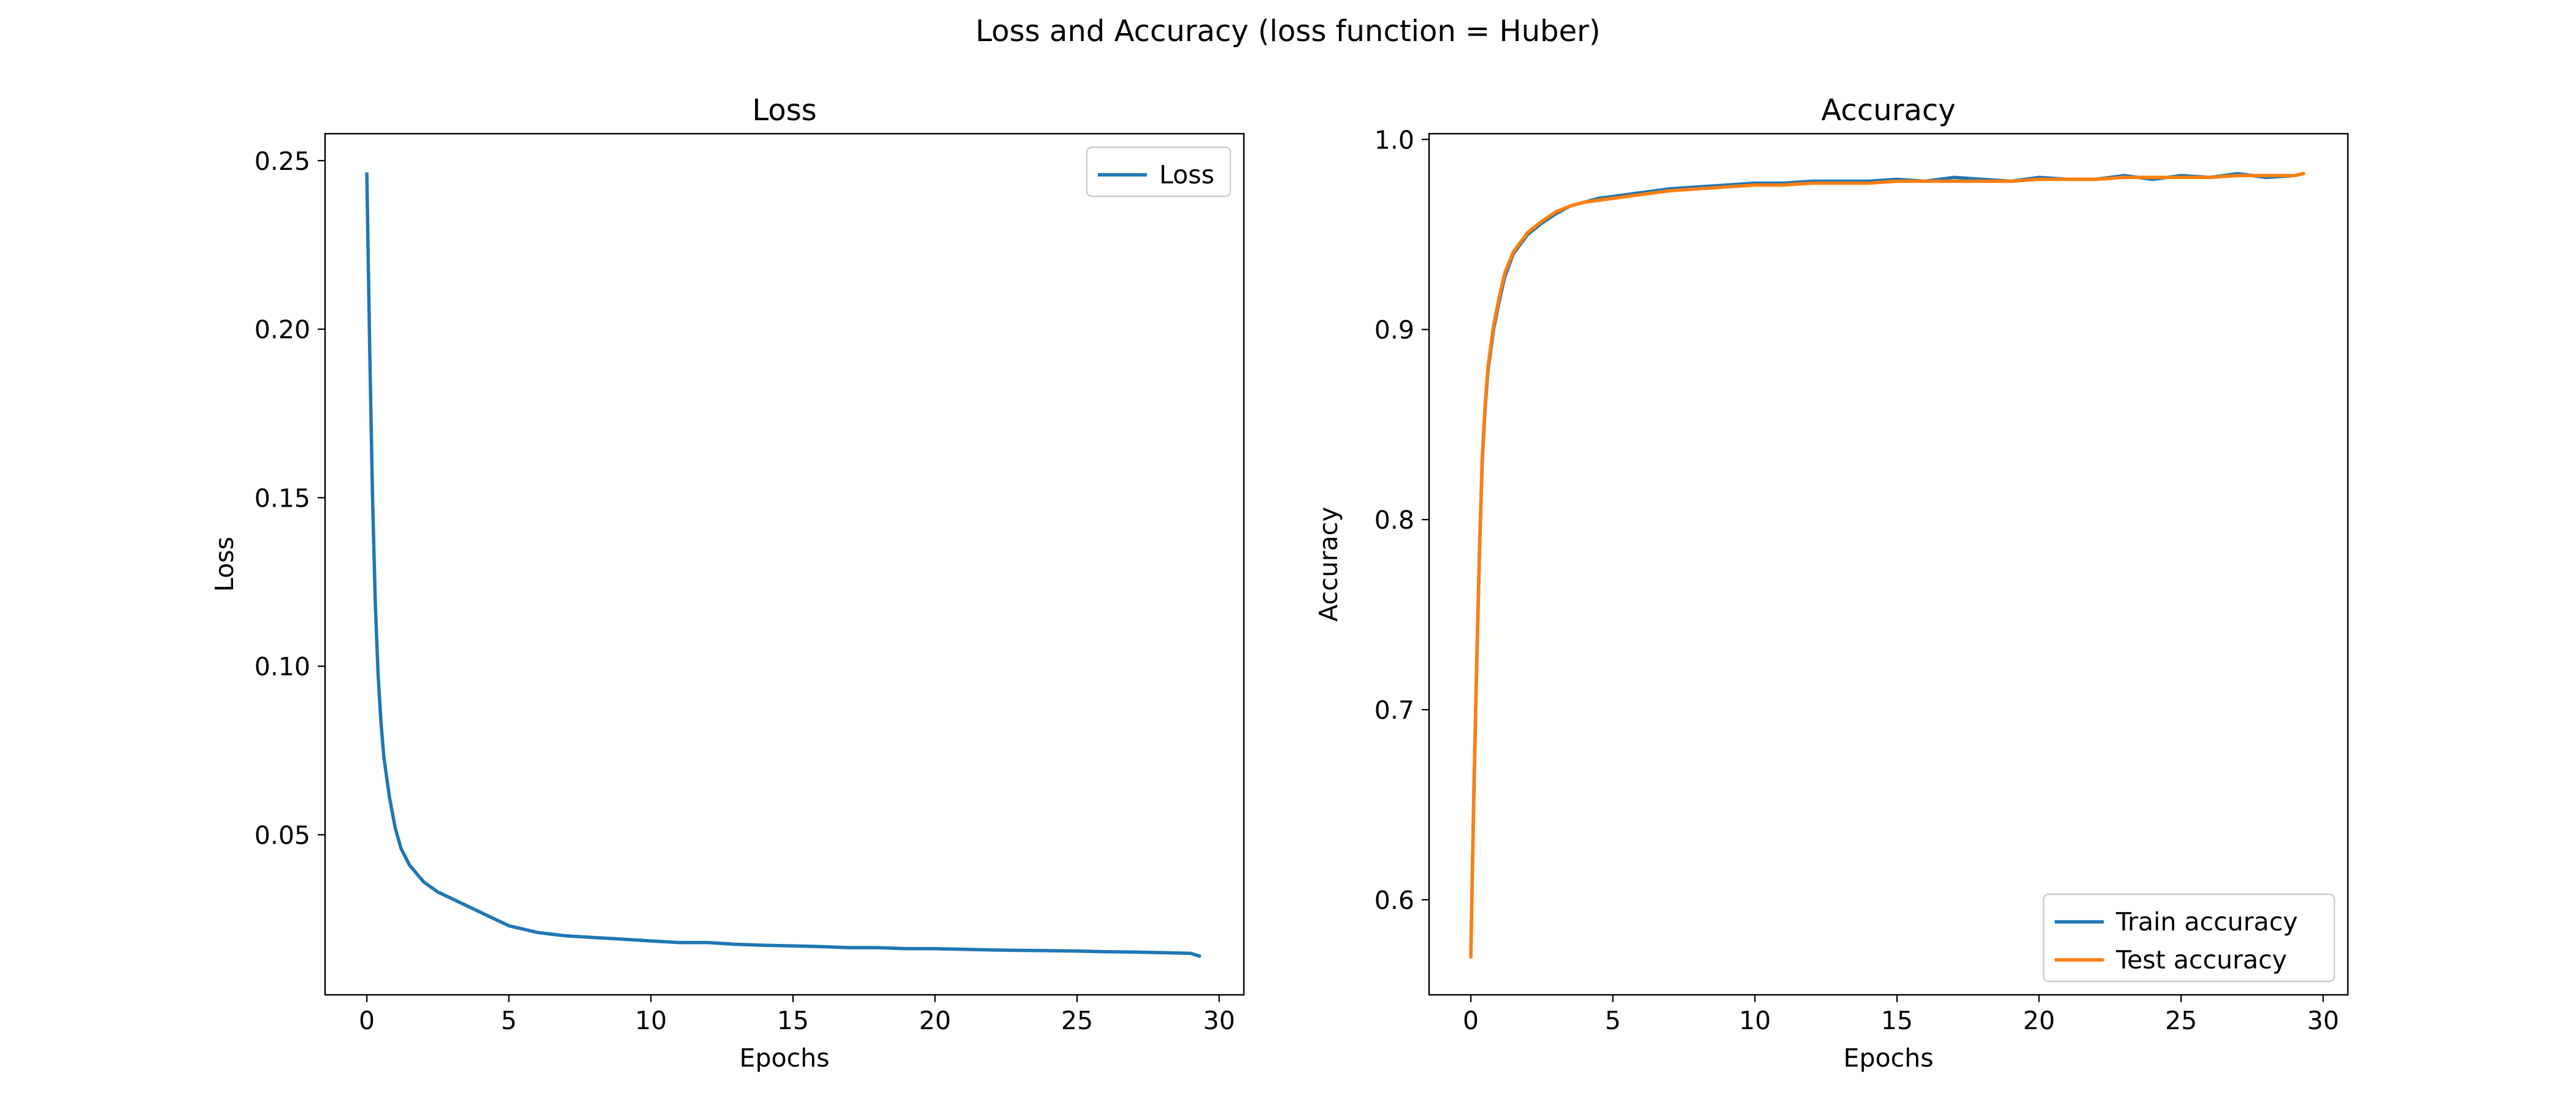 This screenshot has width=2576, height=1104. What do you see at coordinates (1186, 175) in the screenshot?
I see `loss-legend-label: Loss` at bounding box center [1186, 175].